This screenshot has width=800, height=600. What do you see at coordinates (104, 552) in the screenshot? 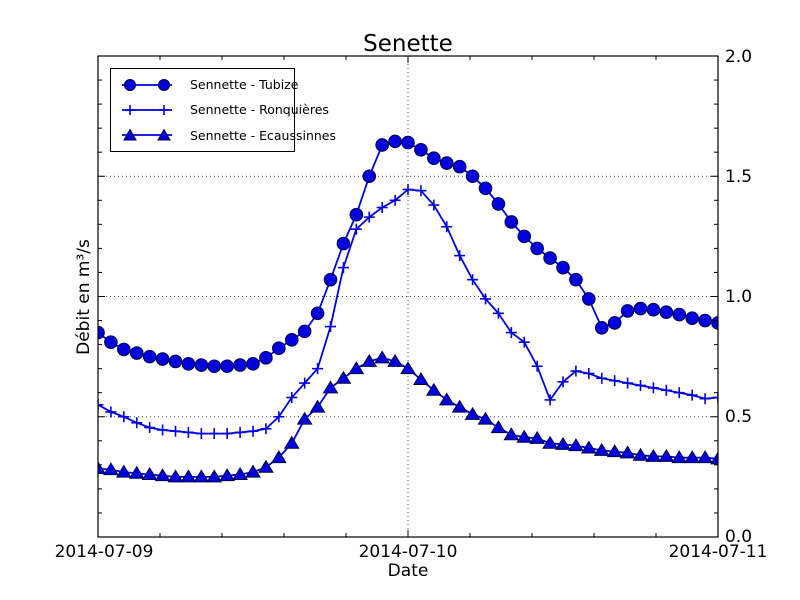
I see `x-tick-label-0: 2014-07-09` at bounding box center [104, 552].